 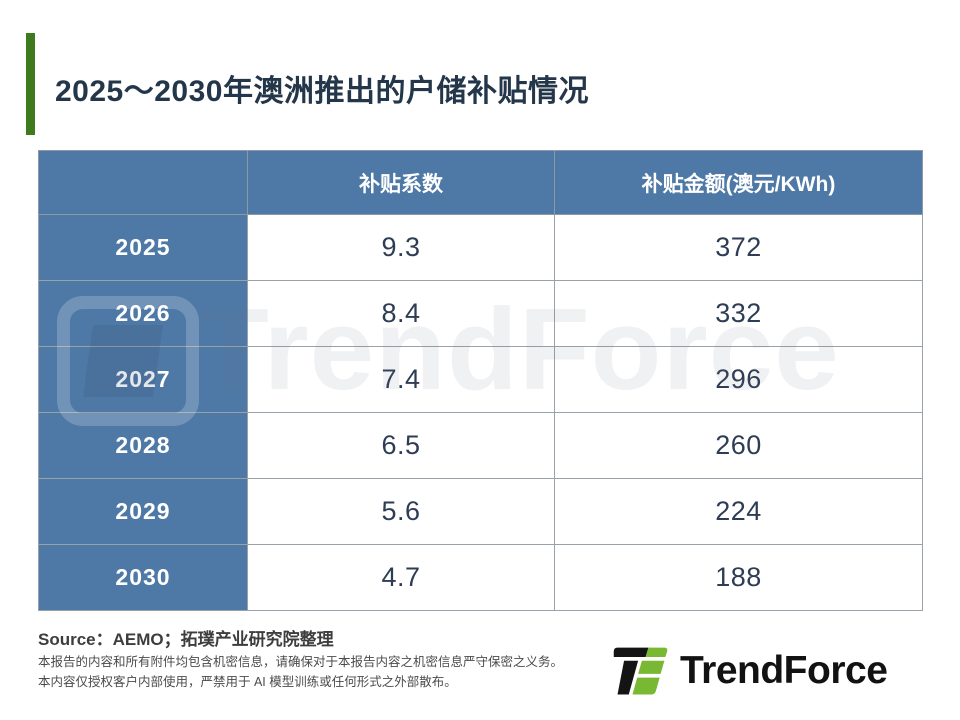 I want to click on amount-cell: 296, so click(x=738, y=379).